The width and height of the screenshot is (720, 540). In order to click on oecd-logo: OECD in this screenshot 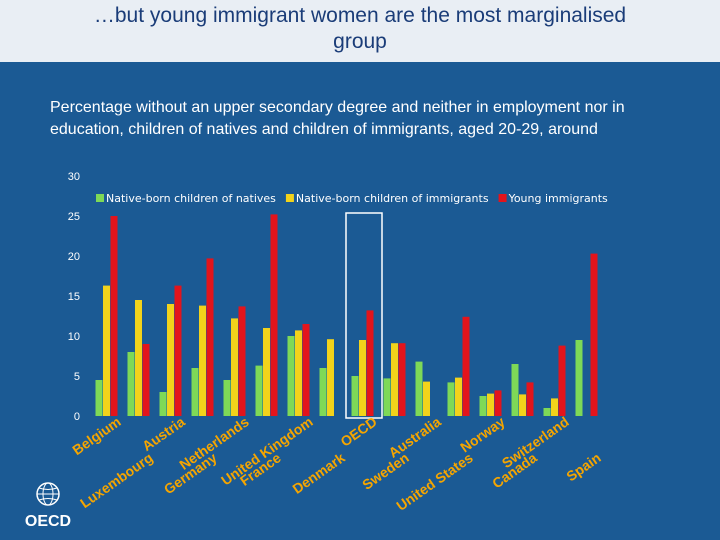, I will do `click(48, 506)`.